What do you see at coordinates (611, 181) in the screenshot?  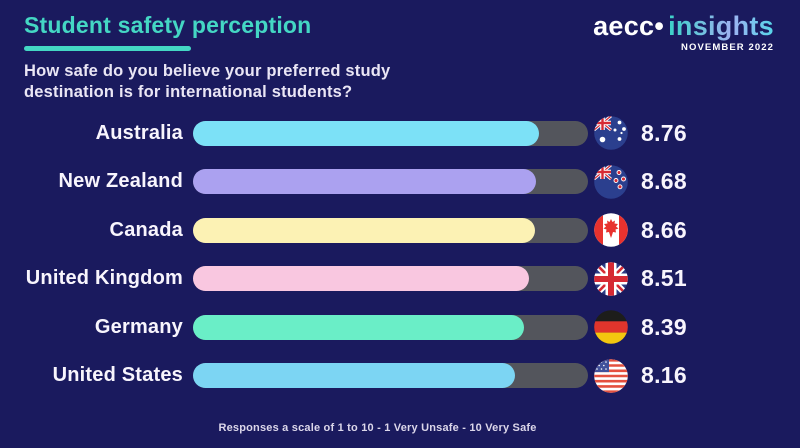 I see `new-zealand-flag-icon` at bounding box center [611, 181].